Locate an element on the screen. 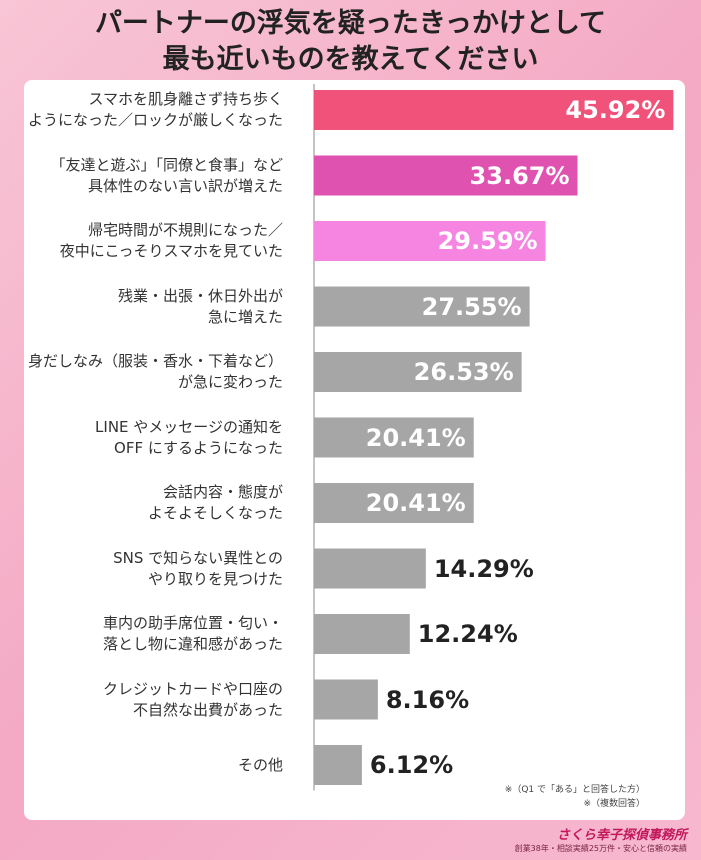  category-label-8: 車内の助手席位置・匂い・ 落とし物に違和感があった is located at coordinates (148, 634).